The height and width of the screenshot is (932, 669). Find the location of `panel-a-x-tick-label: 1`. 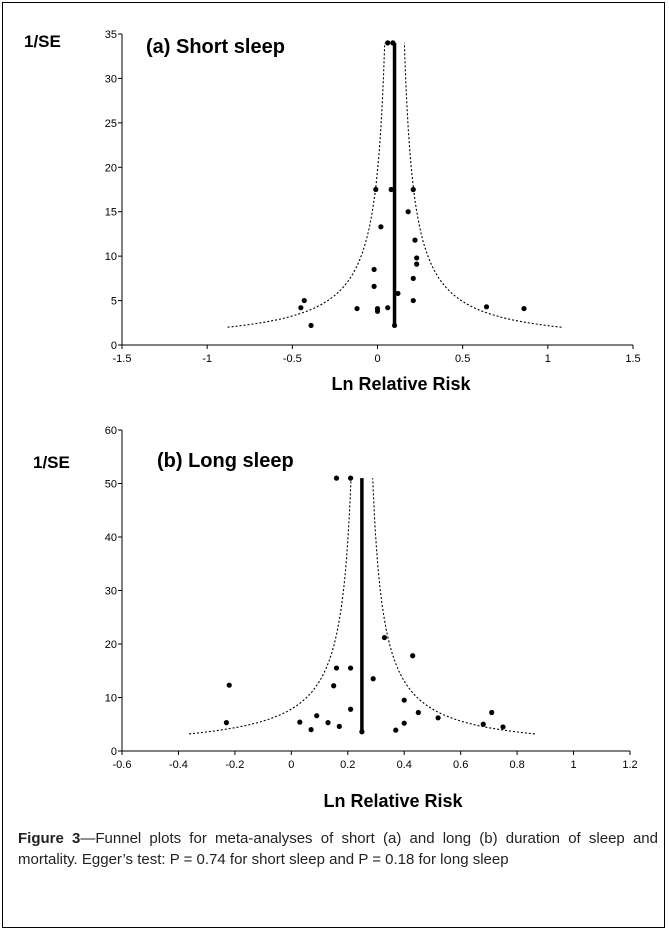

panel-a-x-tick-label: 1 is located at coordinates (548, 359).